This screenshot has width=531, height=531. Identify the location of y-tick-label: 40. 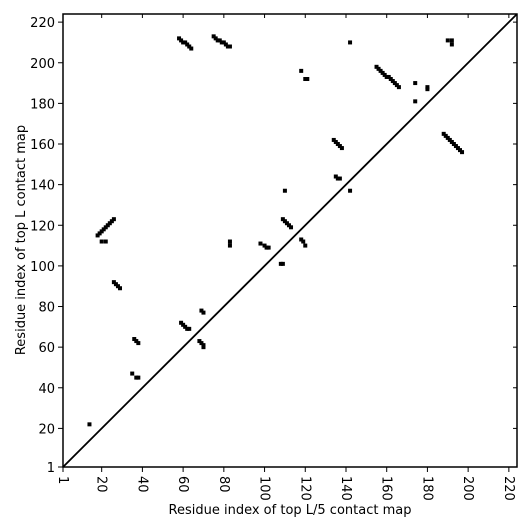
(46, 389).